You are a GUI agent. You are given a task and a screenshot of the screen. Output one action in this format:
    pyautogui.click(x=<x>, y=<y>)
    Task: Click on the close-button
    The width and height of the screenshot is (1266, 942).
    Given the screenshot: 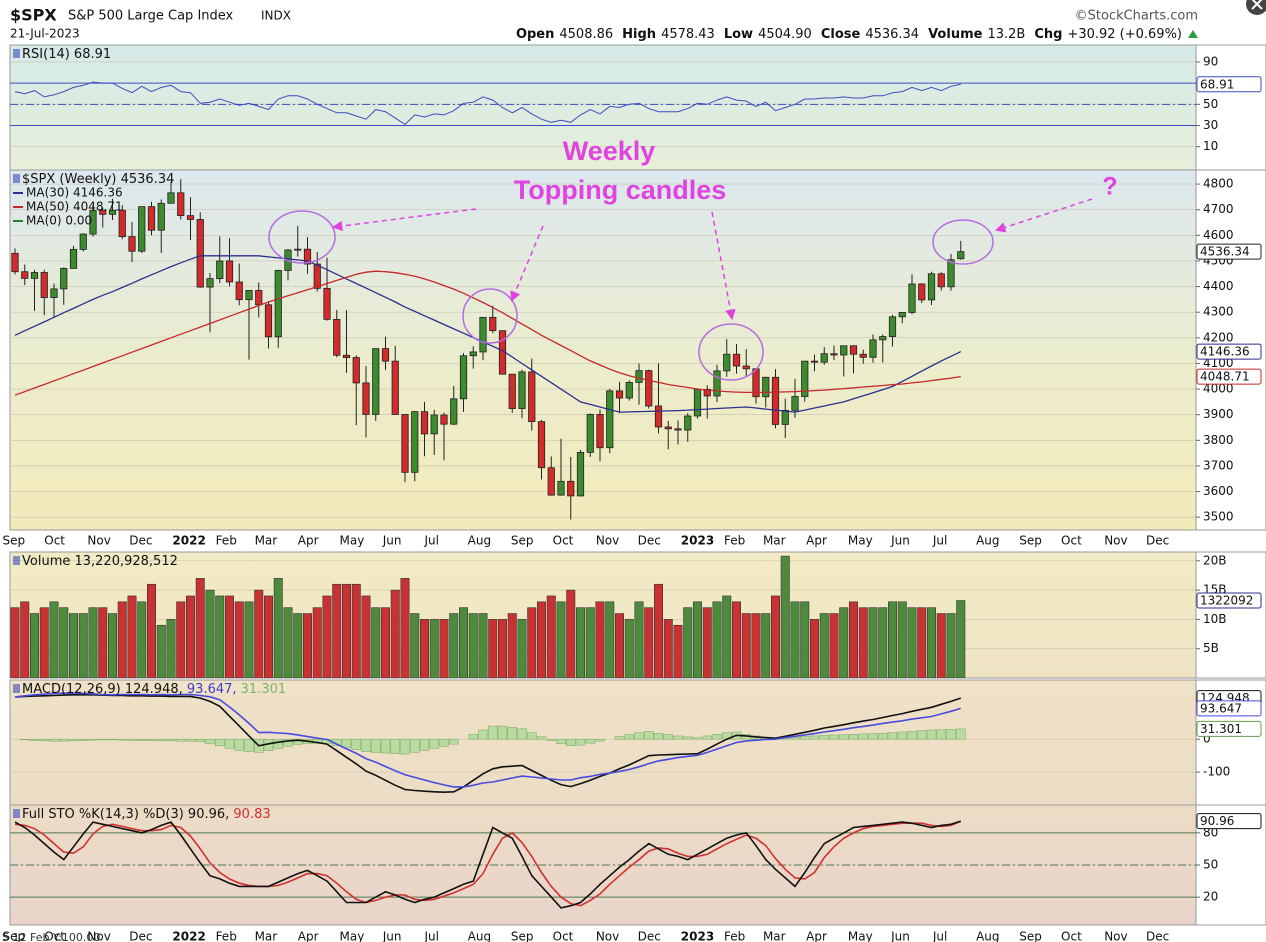 What is the action you would take?
    pyautogui.click(x=1256, y=7)
    